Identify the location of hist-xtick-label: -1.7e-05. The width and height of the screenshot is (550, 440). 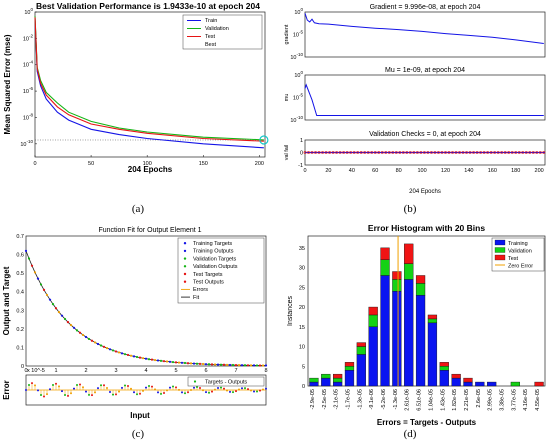
(348, 399).